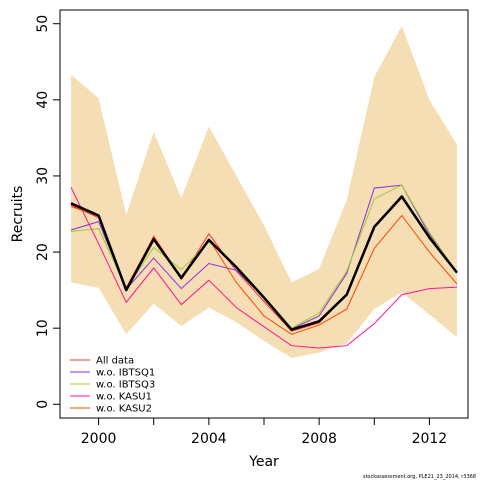 The image size is (480, 480). What do you see at coordinates (43, 328) in the screenshot?
I see `y-tick-label: 10` at bounding box center [43, 328].